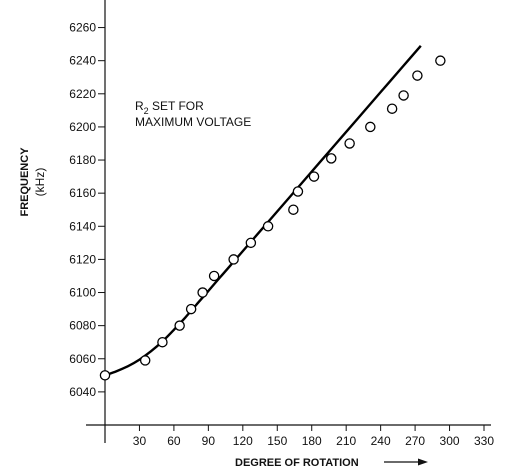  What do you see at coordinates (40, 182) in the screenshot?
I see `y-axis-unit: (kHz)` at bounding box center [40, 182].